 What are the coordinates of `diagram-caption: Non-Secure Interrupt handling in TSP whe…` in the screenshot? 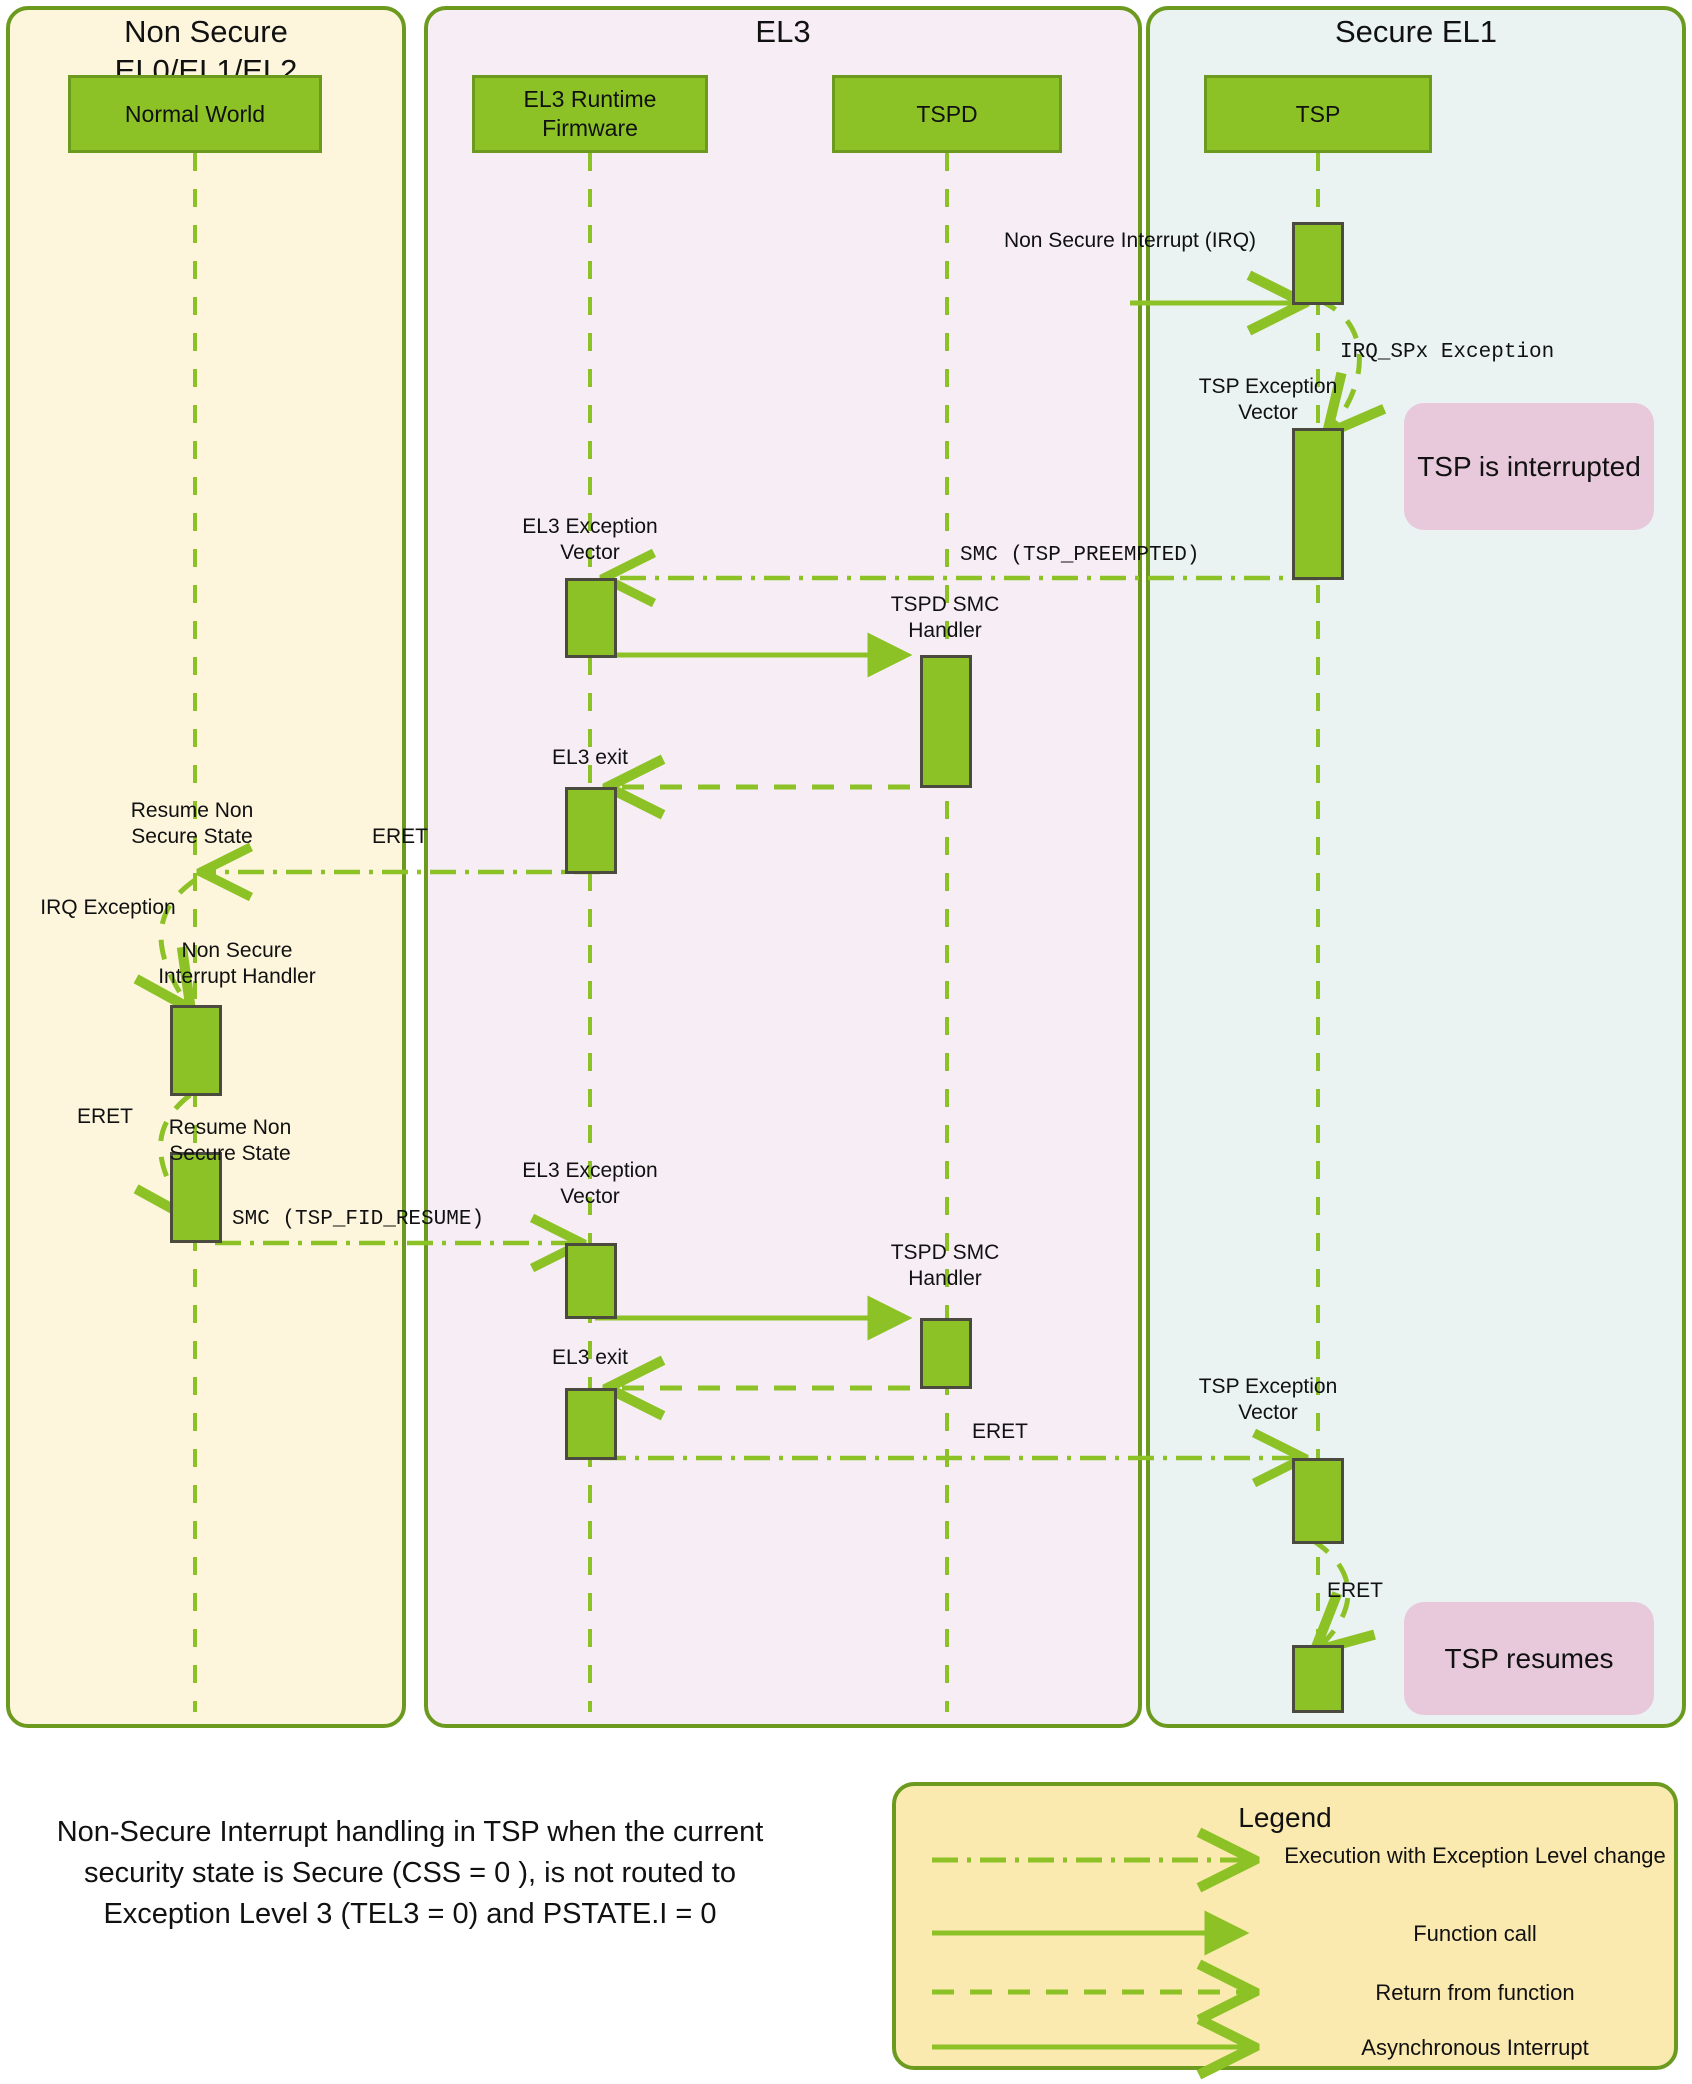 It's located at (410, 1873).